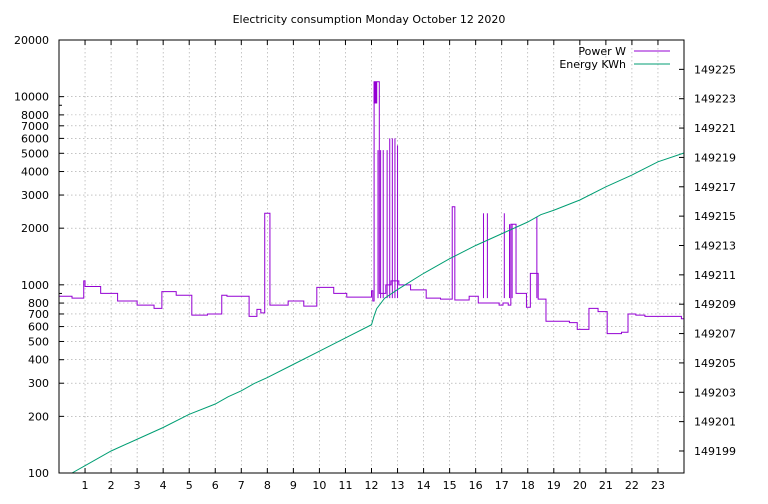 The image size is (768, 504). Describe the element at coordinates (189, 485) in the screenshot. I see `x-tick-label: 5` at that location.